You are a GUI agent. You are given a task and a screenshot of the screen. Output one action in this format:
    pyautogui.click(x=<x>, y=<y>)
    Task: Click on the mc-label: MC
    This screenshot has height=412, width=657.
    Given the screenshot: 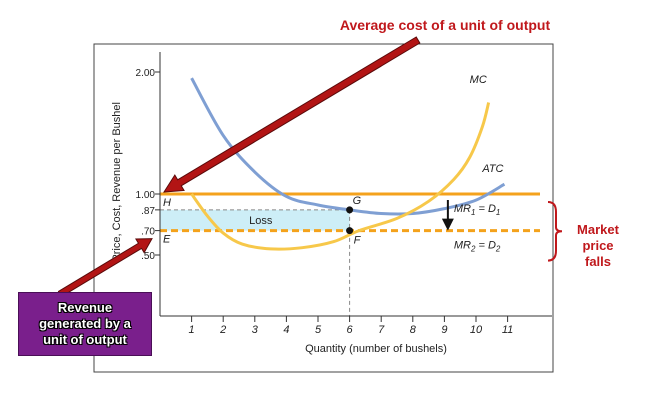 What is the action you would take?
    pyautogui.click(x=478, y=80)
    